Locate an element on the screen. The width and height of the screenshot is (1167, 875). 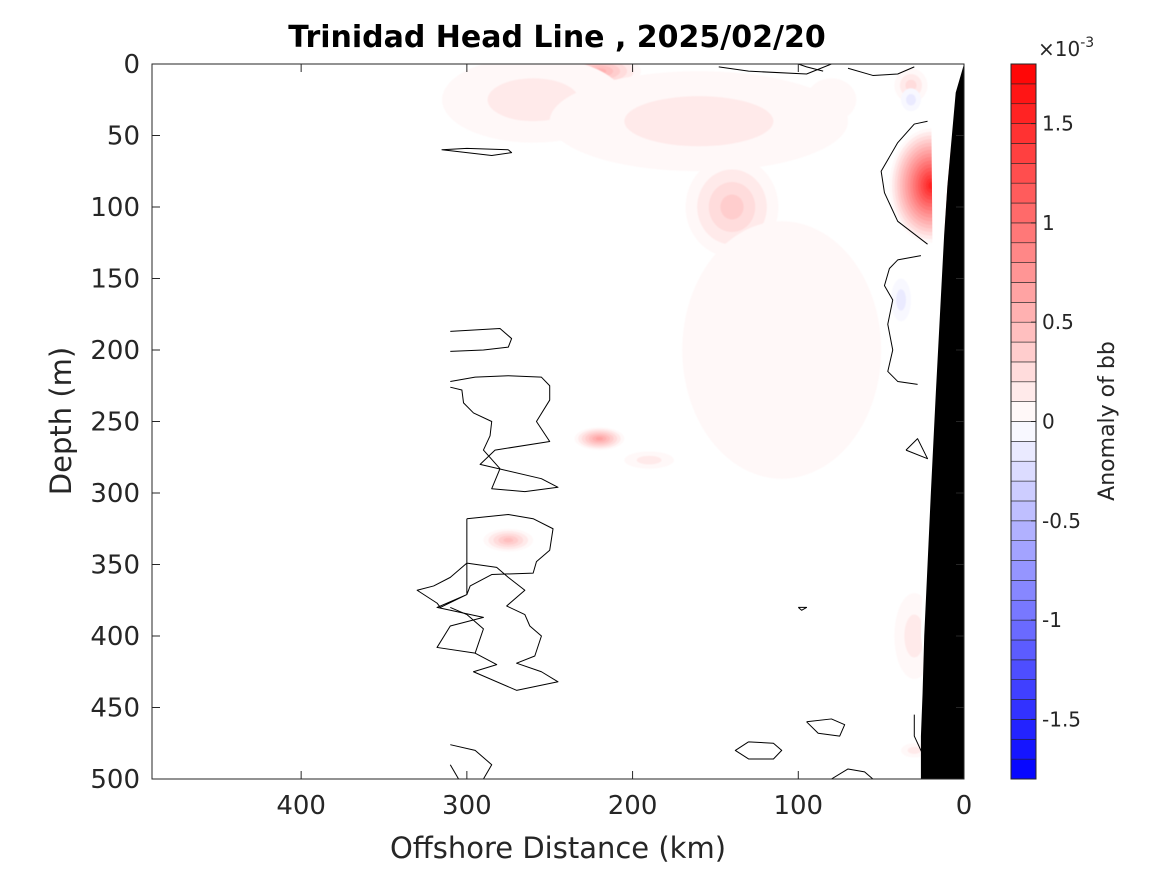
seafloor-bathymetry is located at coordinates (942, 421).